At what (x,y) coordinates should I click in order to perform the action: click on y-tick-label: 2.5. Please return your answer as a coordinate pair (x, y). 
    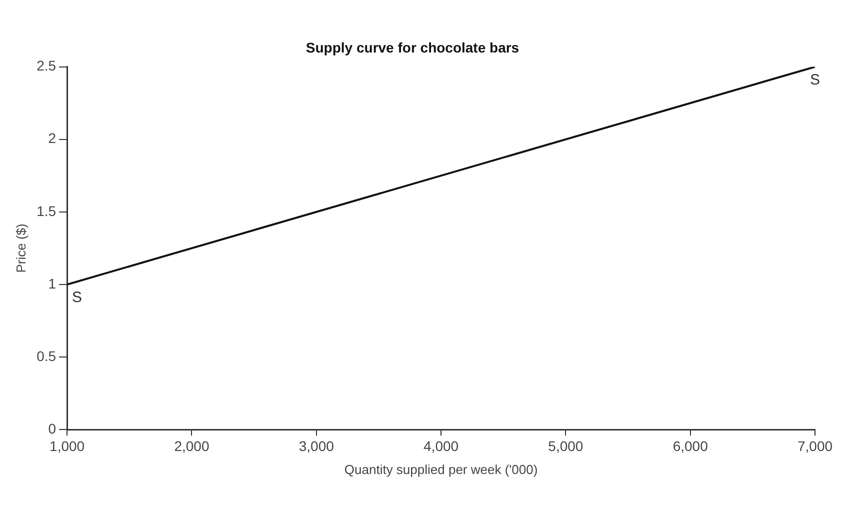
    Looking at the image, I should click on (46, 66).